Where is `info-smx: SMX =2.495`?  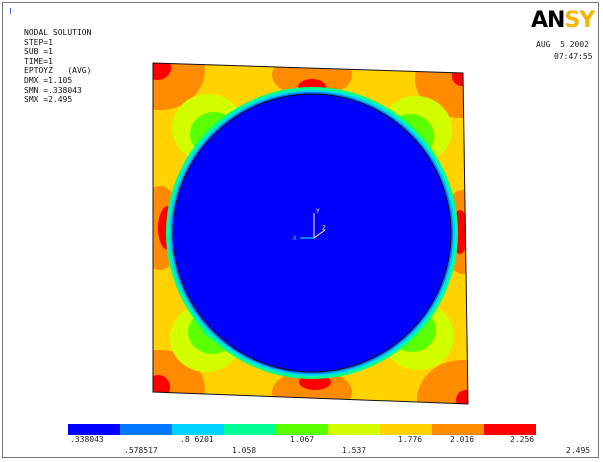
info-smx: SMX =2.495 is located at coordinates (48, 100).